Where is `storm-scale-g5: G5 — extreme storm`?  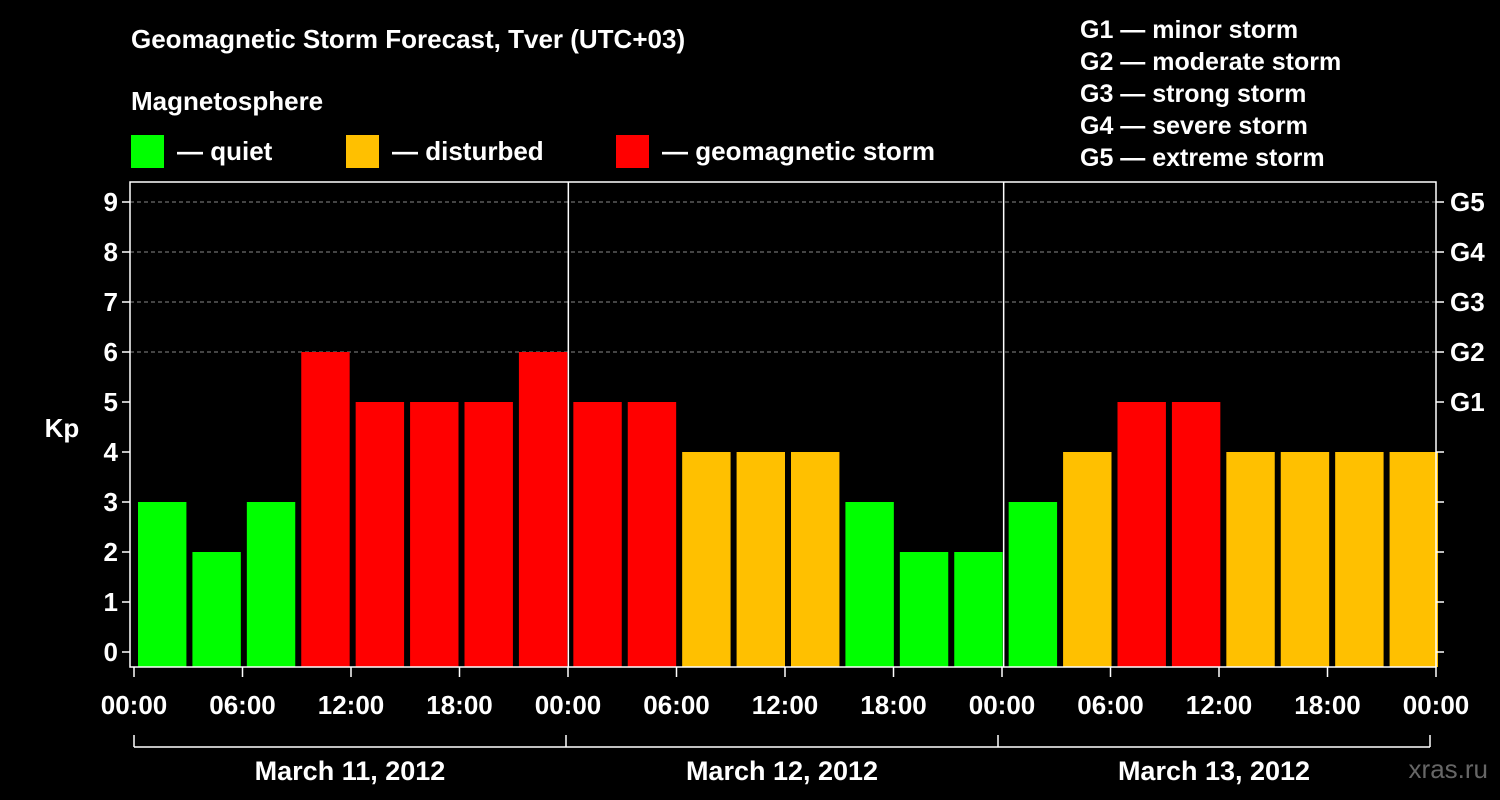
storm-scale-g5: G5 — extreme storm is located at coordinates (1202, 158).